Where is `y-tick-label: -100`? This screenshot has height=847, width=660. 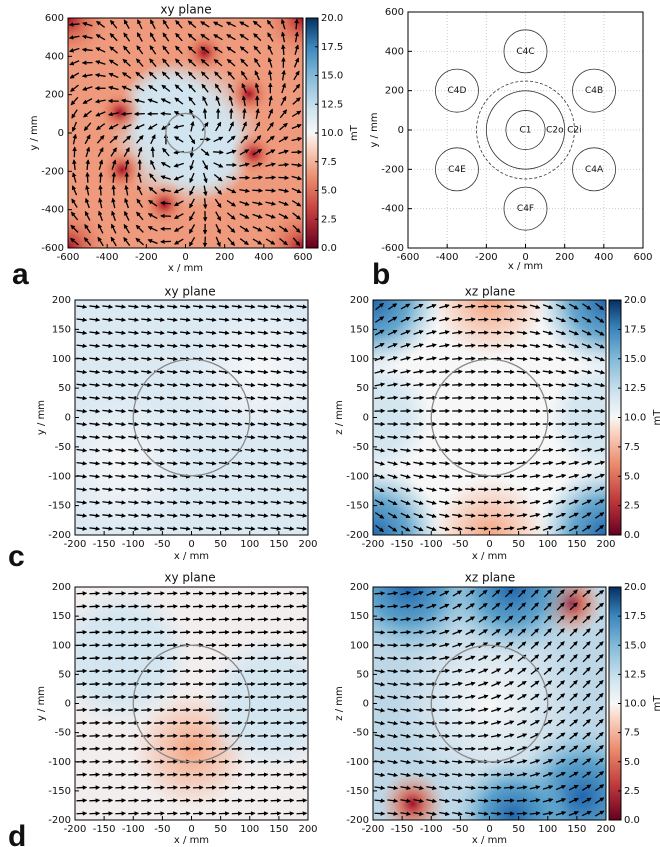
y-tick-label: -100 is located at coordinates (357, 476).